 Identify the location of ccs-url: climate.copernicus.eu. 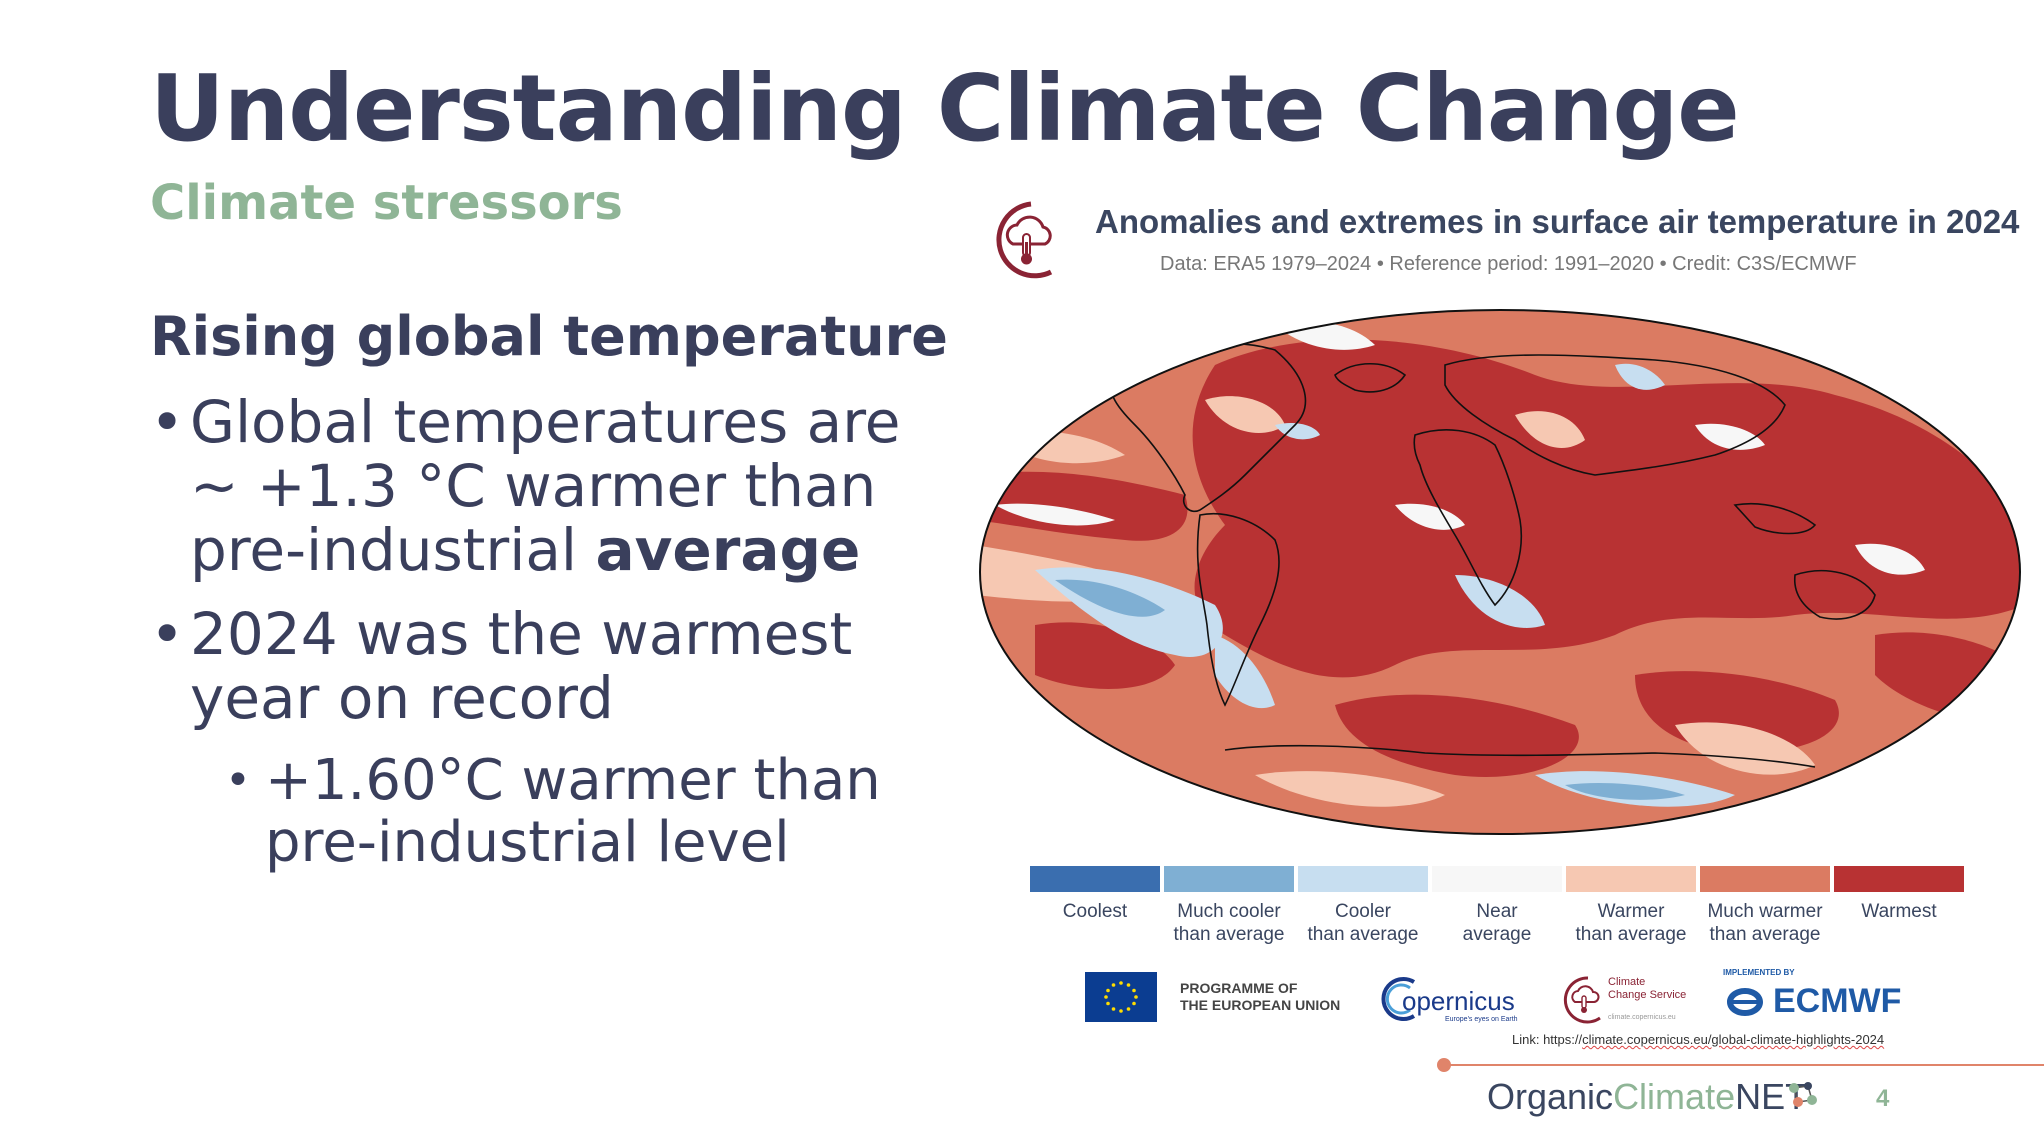
(1642, 1017).